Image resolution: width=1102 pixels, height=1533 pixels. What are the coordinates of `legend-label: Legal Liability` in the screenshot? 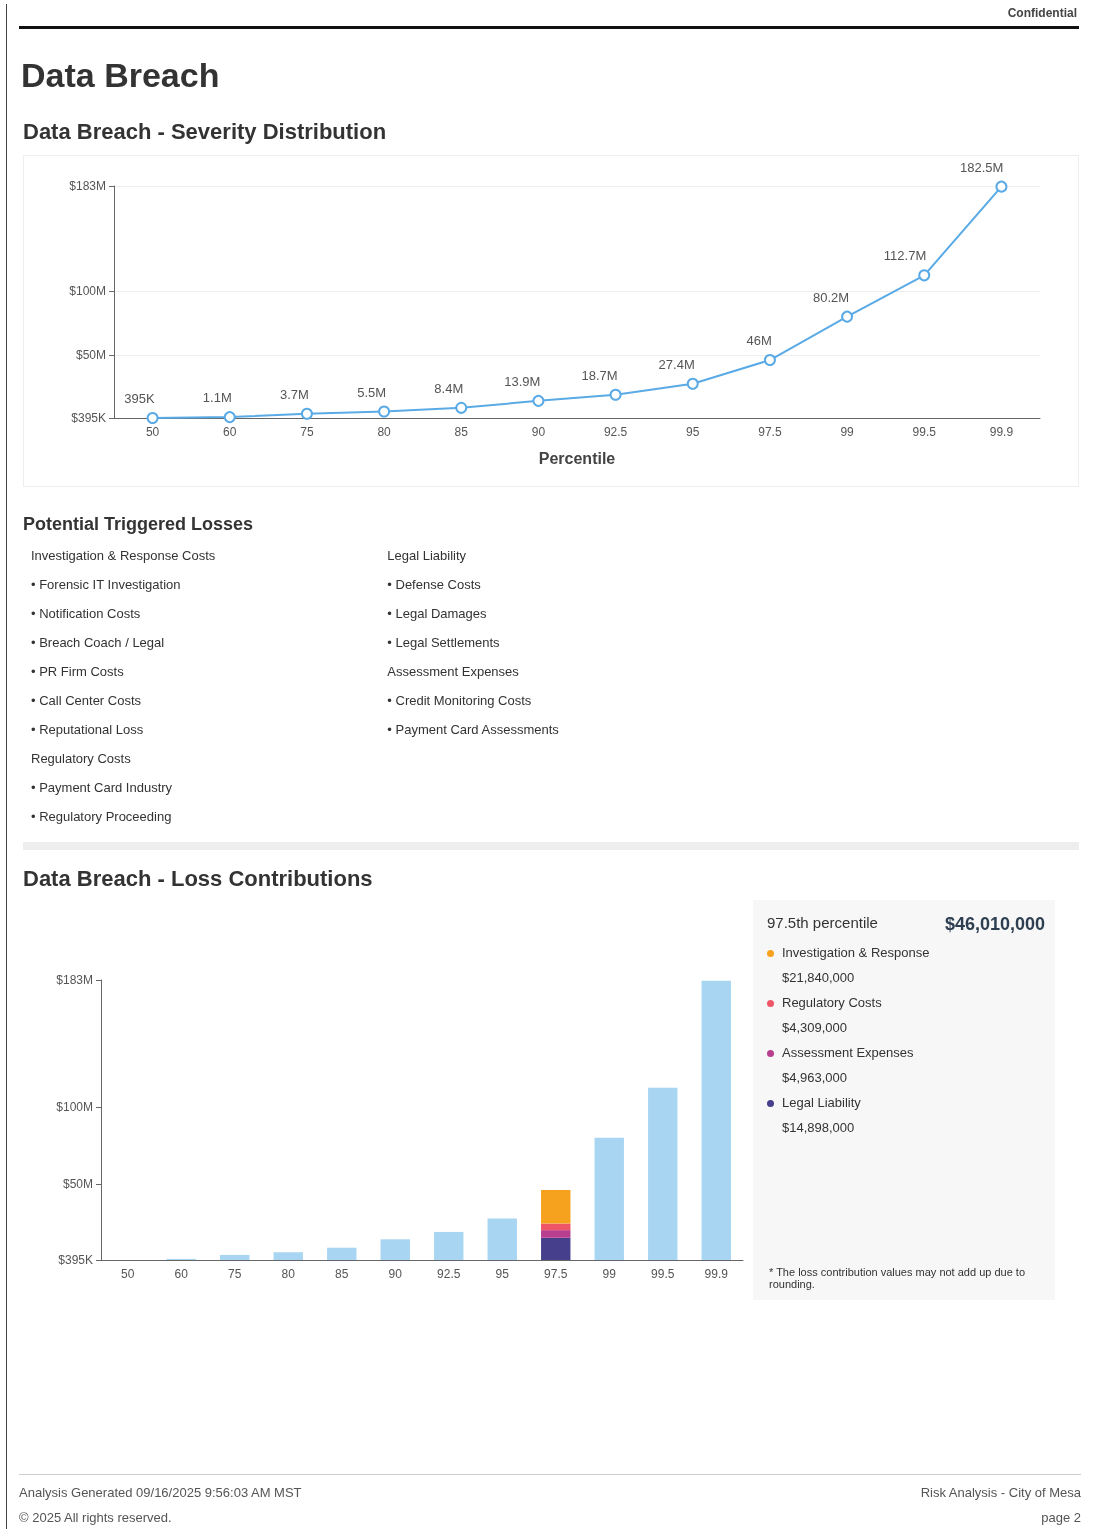 It's located at (821, 1102).